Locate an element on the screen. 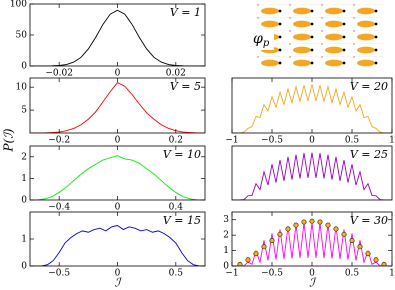 The width and height of the screenshot is (395, 290). panel: −1 −0.5 0 0.5 1 V = 20 is located at coordinates (310, 111).